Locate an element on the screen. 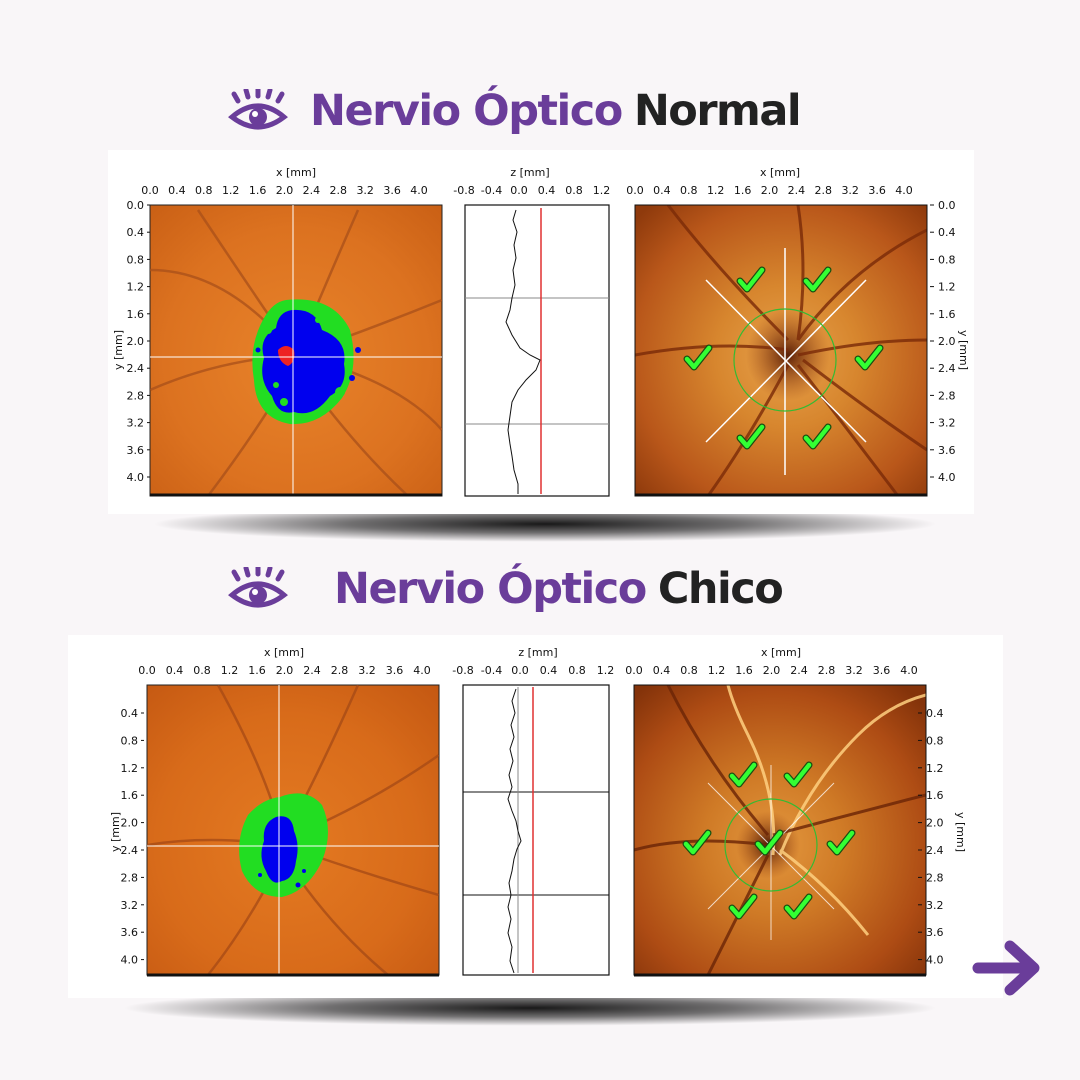  section-title-normal: Nervio Óptico Normal is located at coordinates (515, 111).